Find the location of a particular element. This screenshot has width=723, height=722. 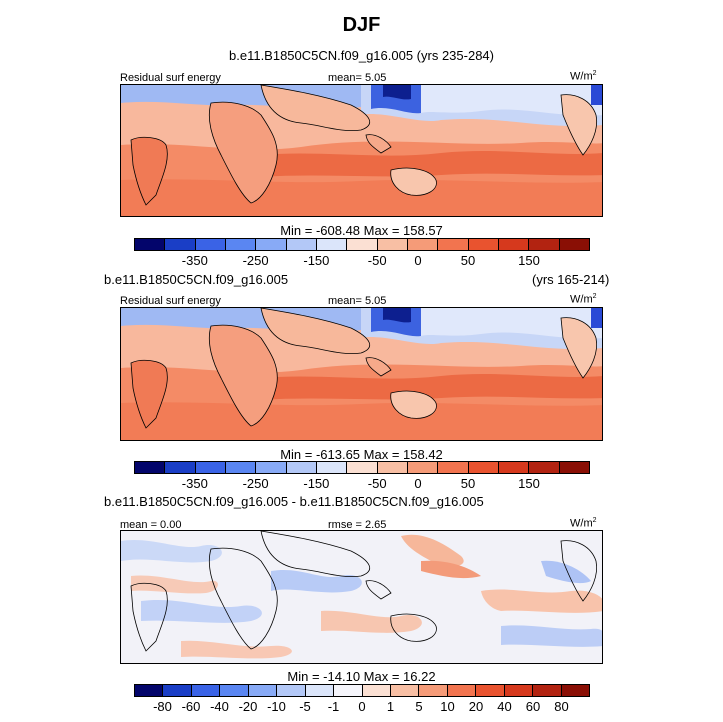

colorbar-tick: -20 is located at coordinates (248, 706).